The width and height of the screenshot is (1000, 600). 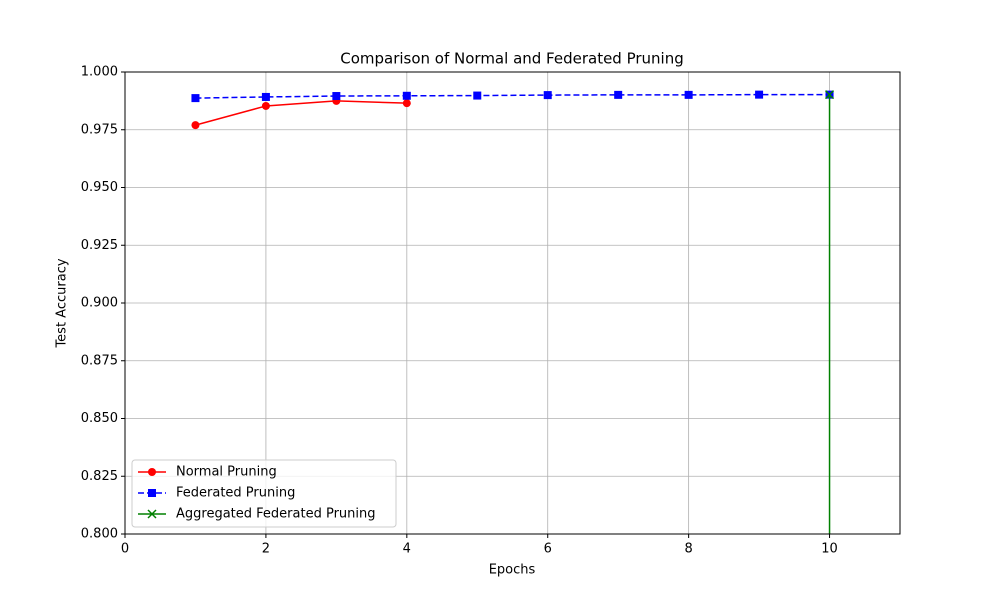 I want to click on x-tick-label: 10, so click(x=829, y=549).